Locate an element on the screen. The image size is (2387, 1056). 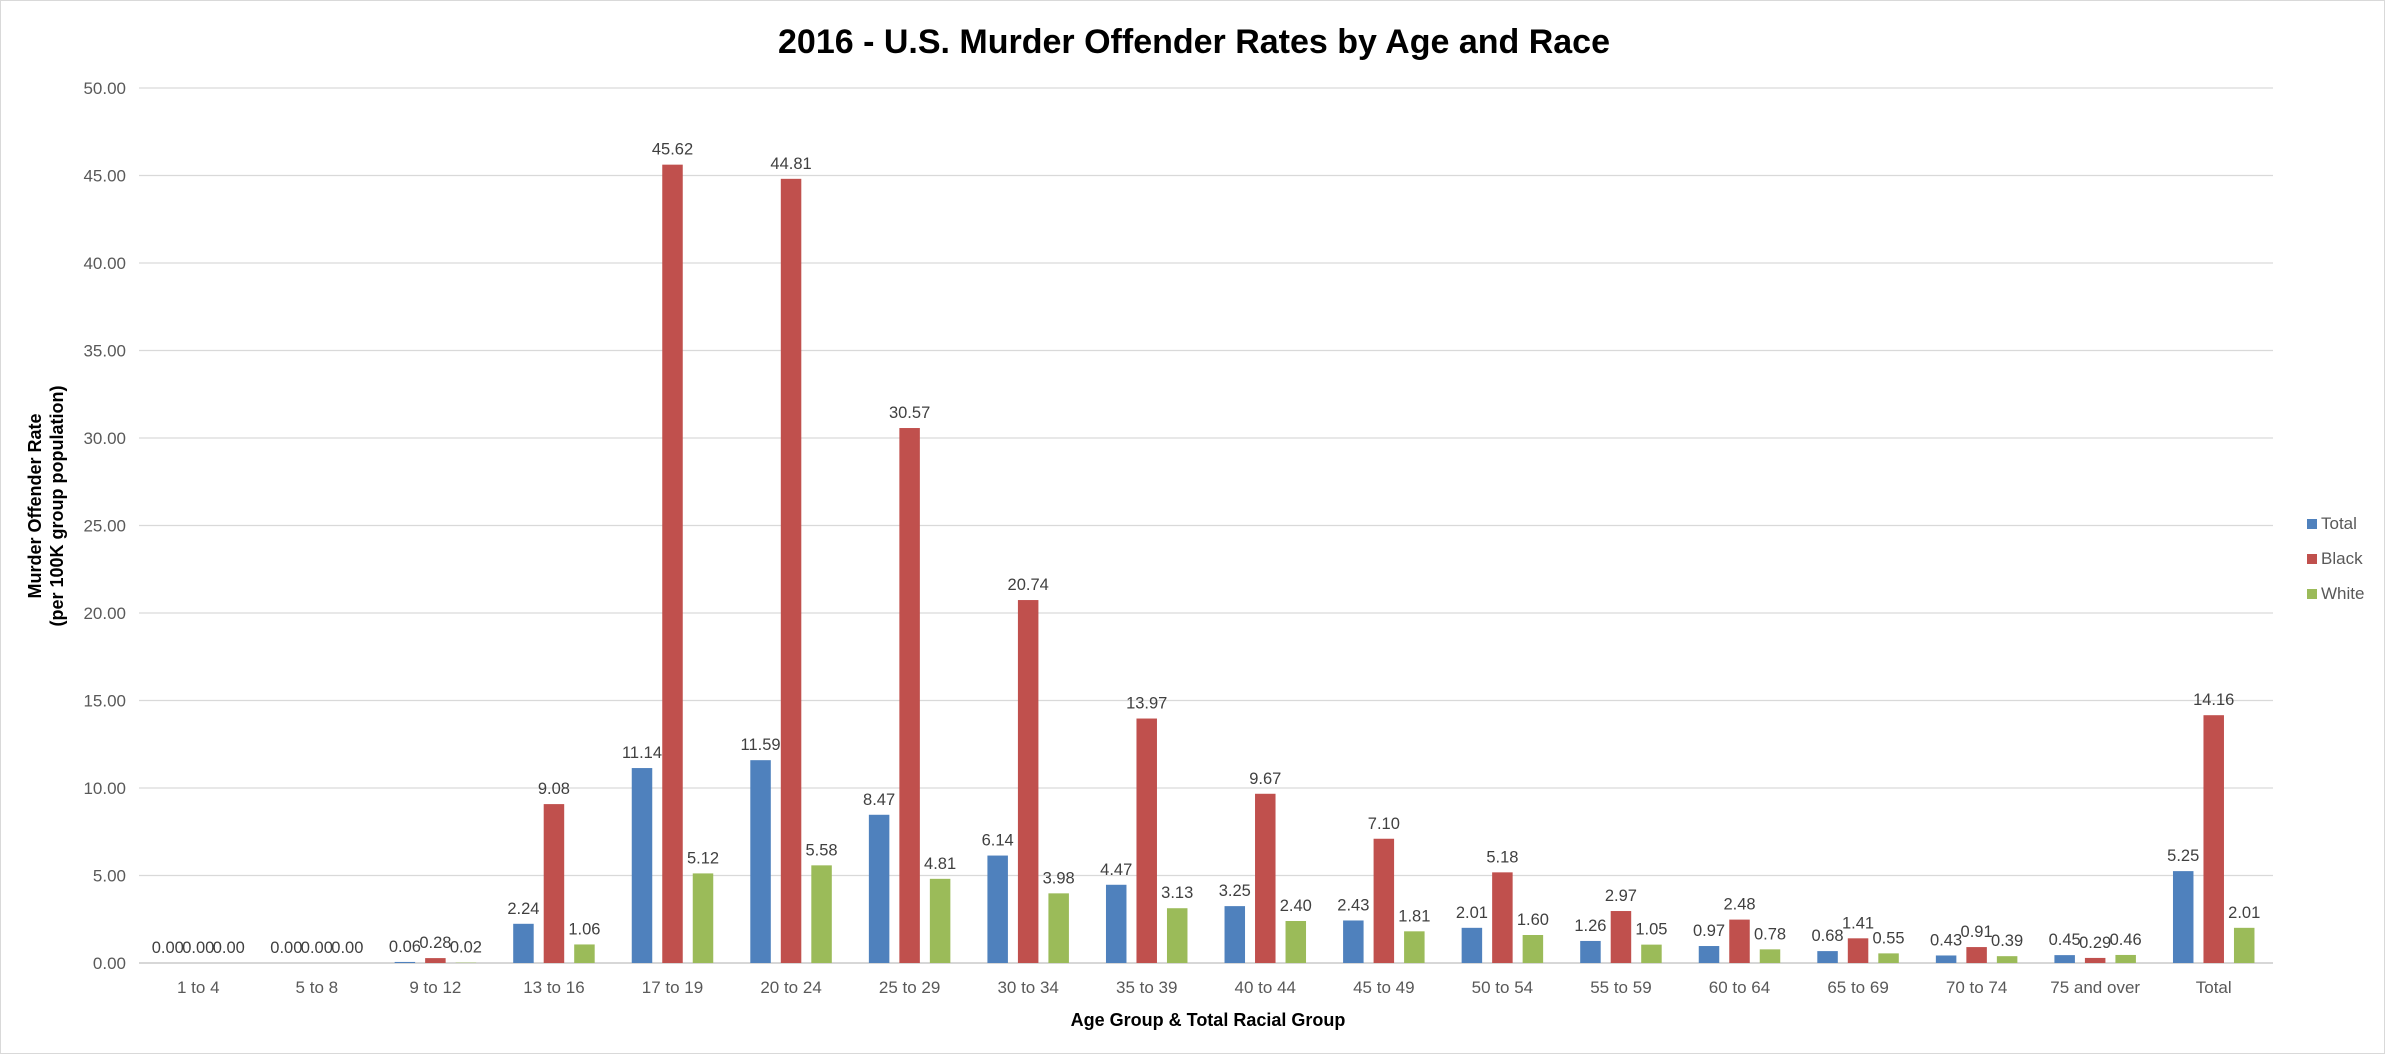
legend-label-white: White is located at coordinates (2342, 593).